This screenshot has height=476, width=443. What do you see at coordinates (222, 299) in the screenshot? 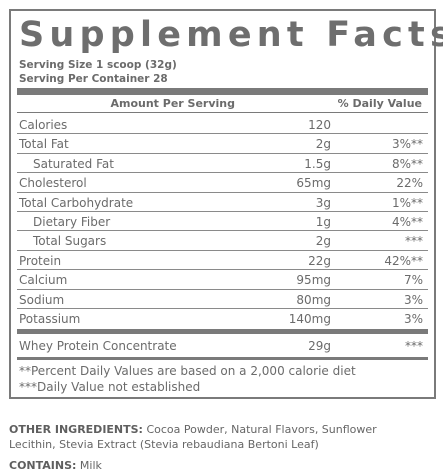
I see `nutrient-row-sodium: Sodium 80mg 3%` at bounding box center [222, 299].